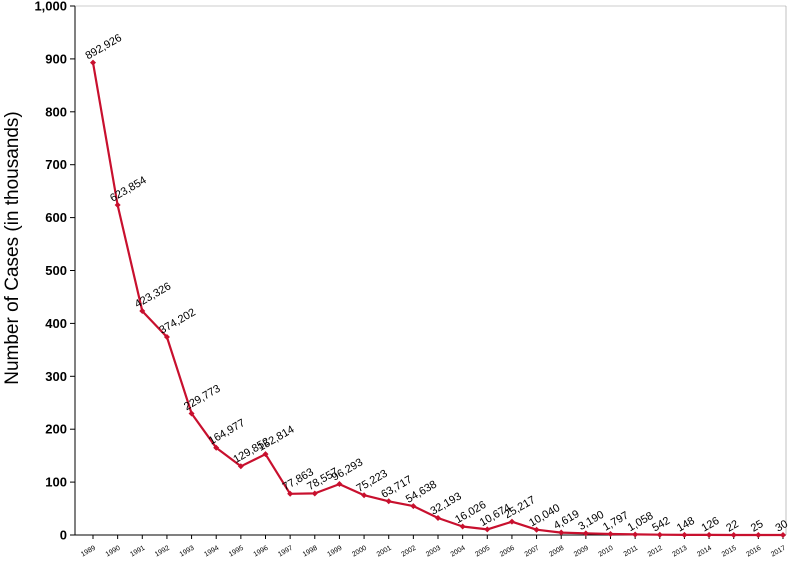  I want to click on x-tick-label: 2014, so click(704, 552).